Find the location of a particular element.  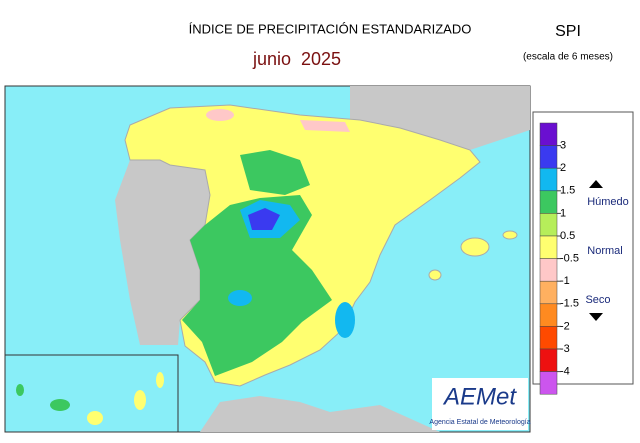

menorca is located at coordinates (510, 235).